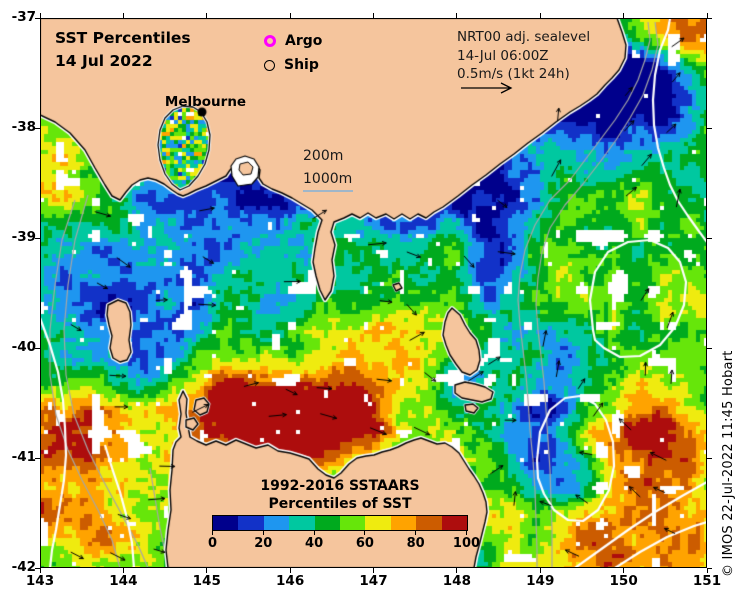 The height and width of the screenshot is (600, 750). What do you see at coordinates (304, 41) in the screenshot?
I see `argo-label: Argo` at bounding box center [304, 41].